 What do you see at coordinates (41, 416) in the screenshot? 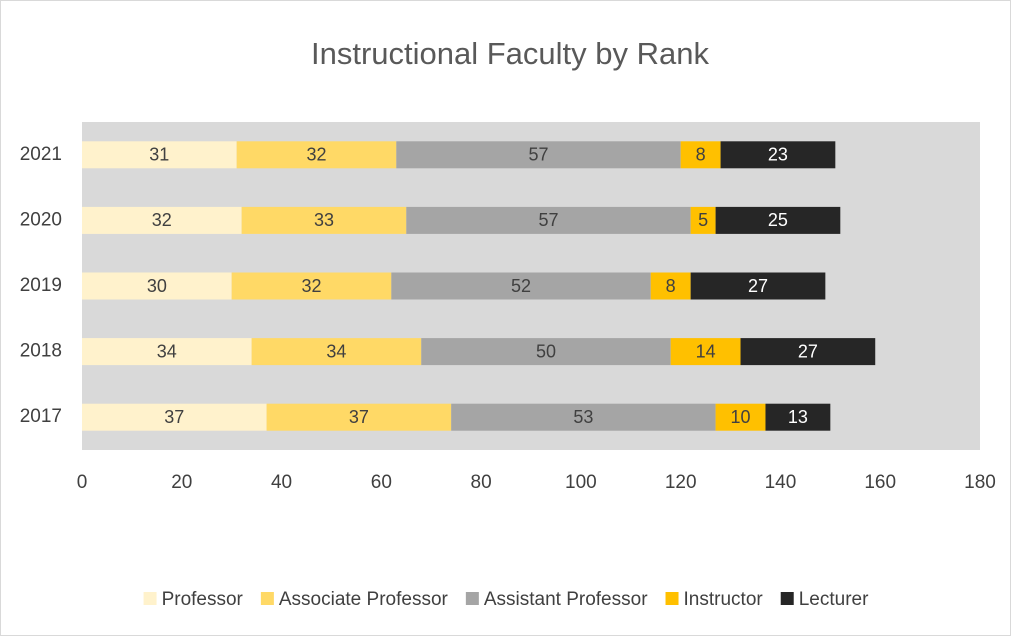
I see `y-tick-label: 2017` at bounding box center [41, 416].